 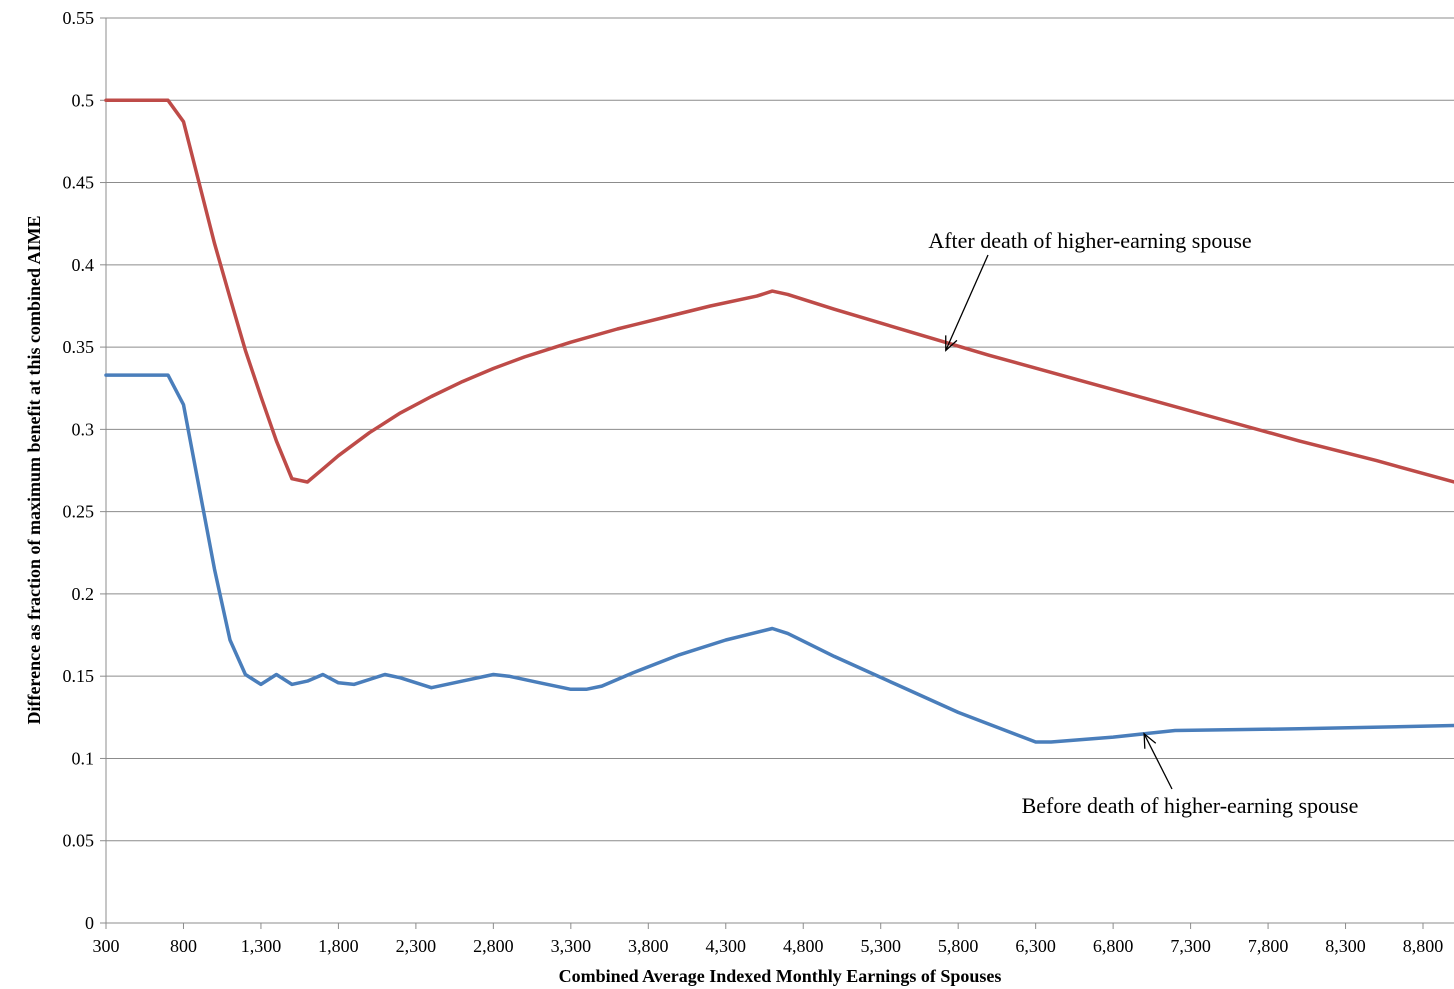 I want to click on x-tick-label: 300, so click(x=106, y=946).